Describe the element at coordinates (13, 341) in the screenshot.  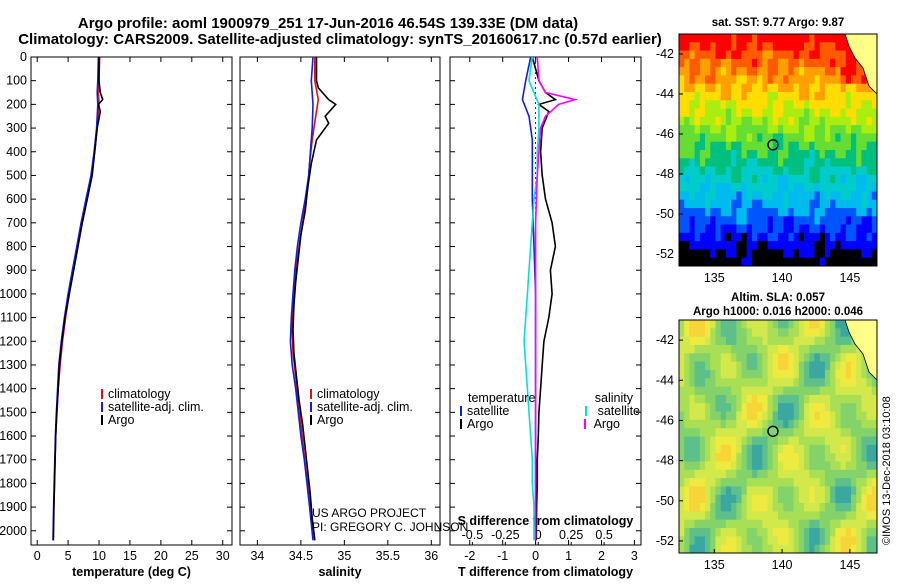
I see `depth-tick-label: 1200` at that location.